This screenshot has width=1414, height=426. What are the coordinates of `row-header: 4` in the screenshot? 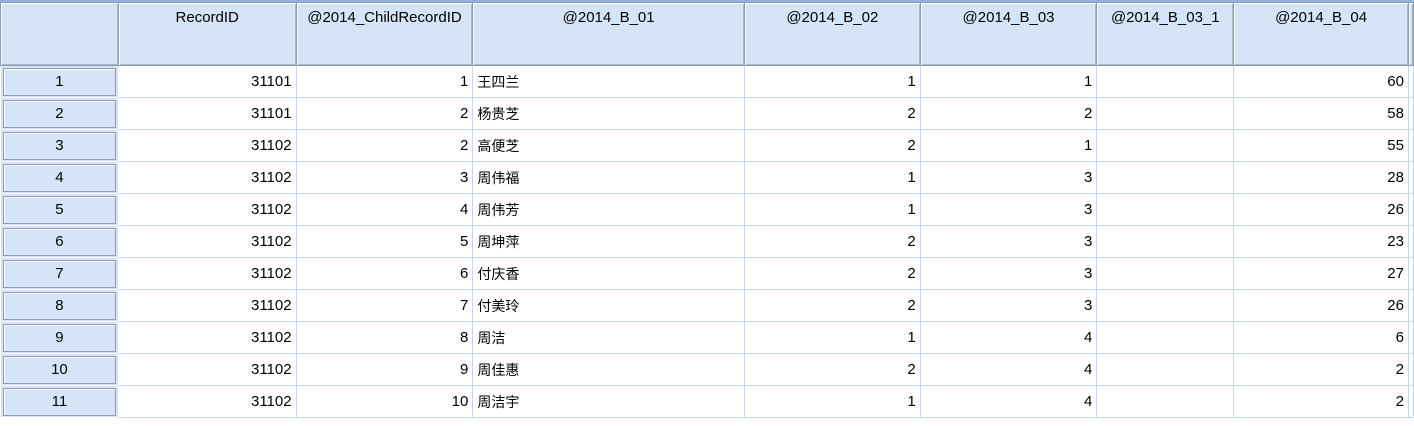 It's located at (59, 177).